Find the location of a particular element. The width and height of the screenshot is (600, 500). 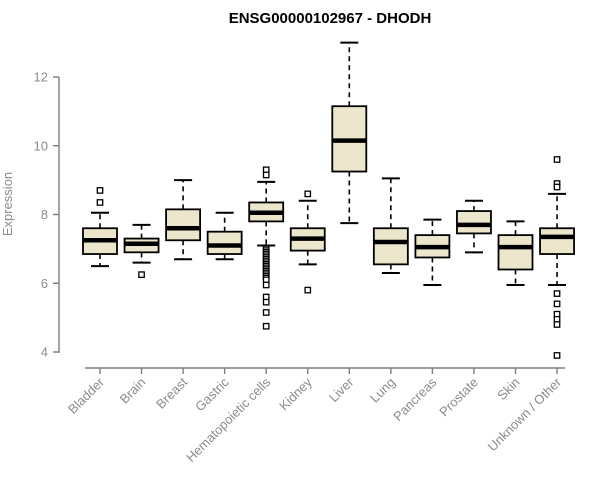

boxplot-pancreas is located at coordinates (432, 252).